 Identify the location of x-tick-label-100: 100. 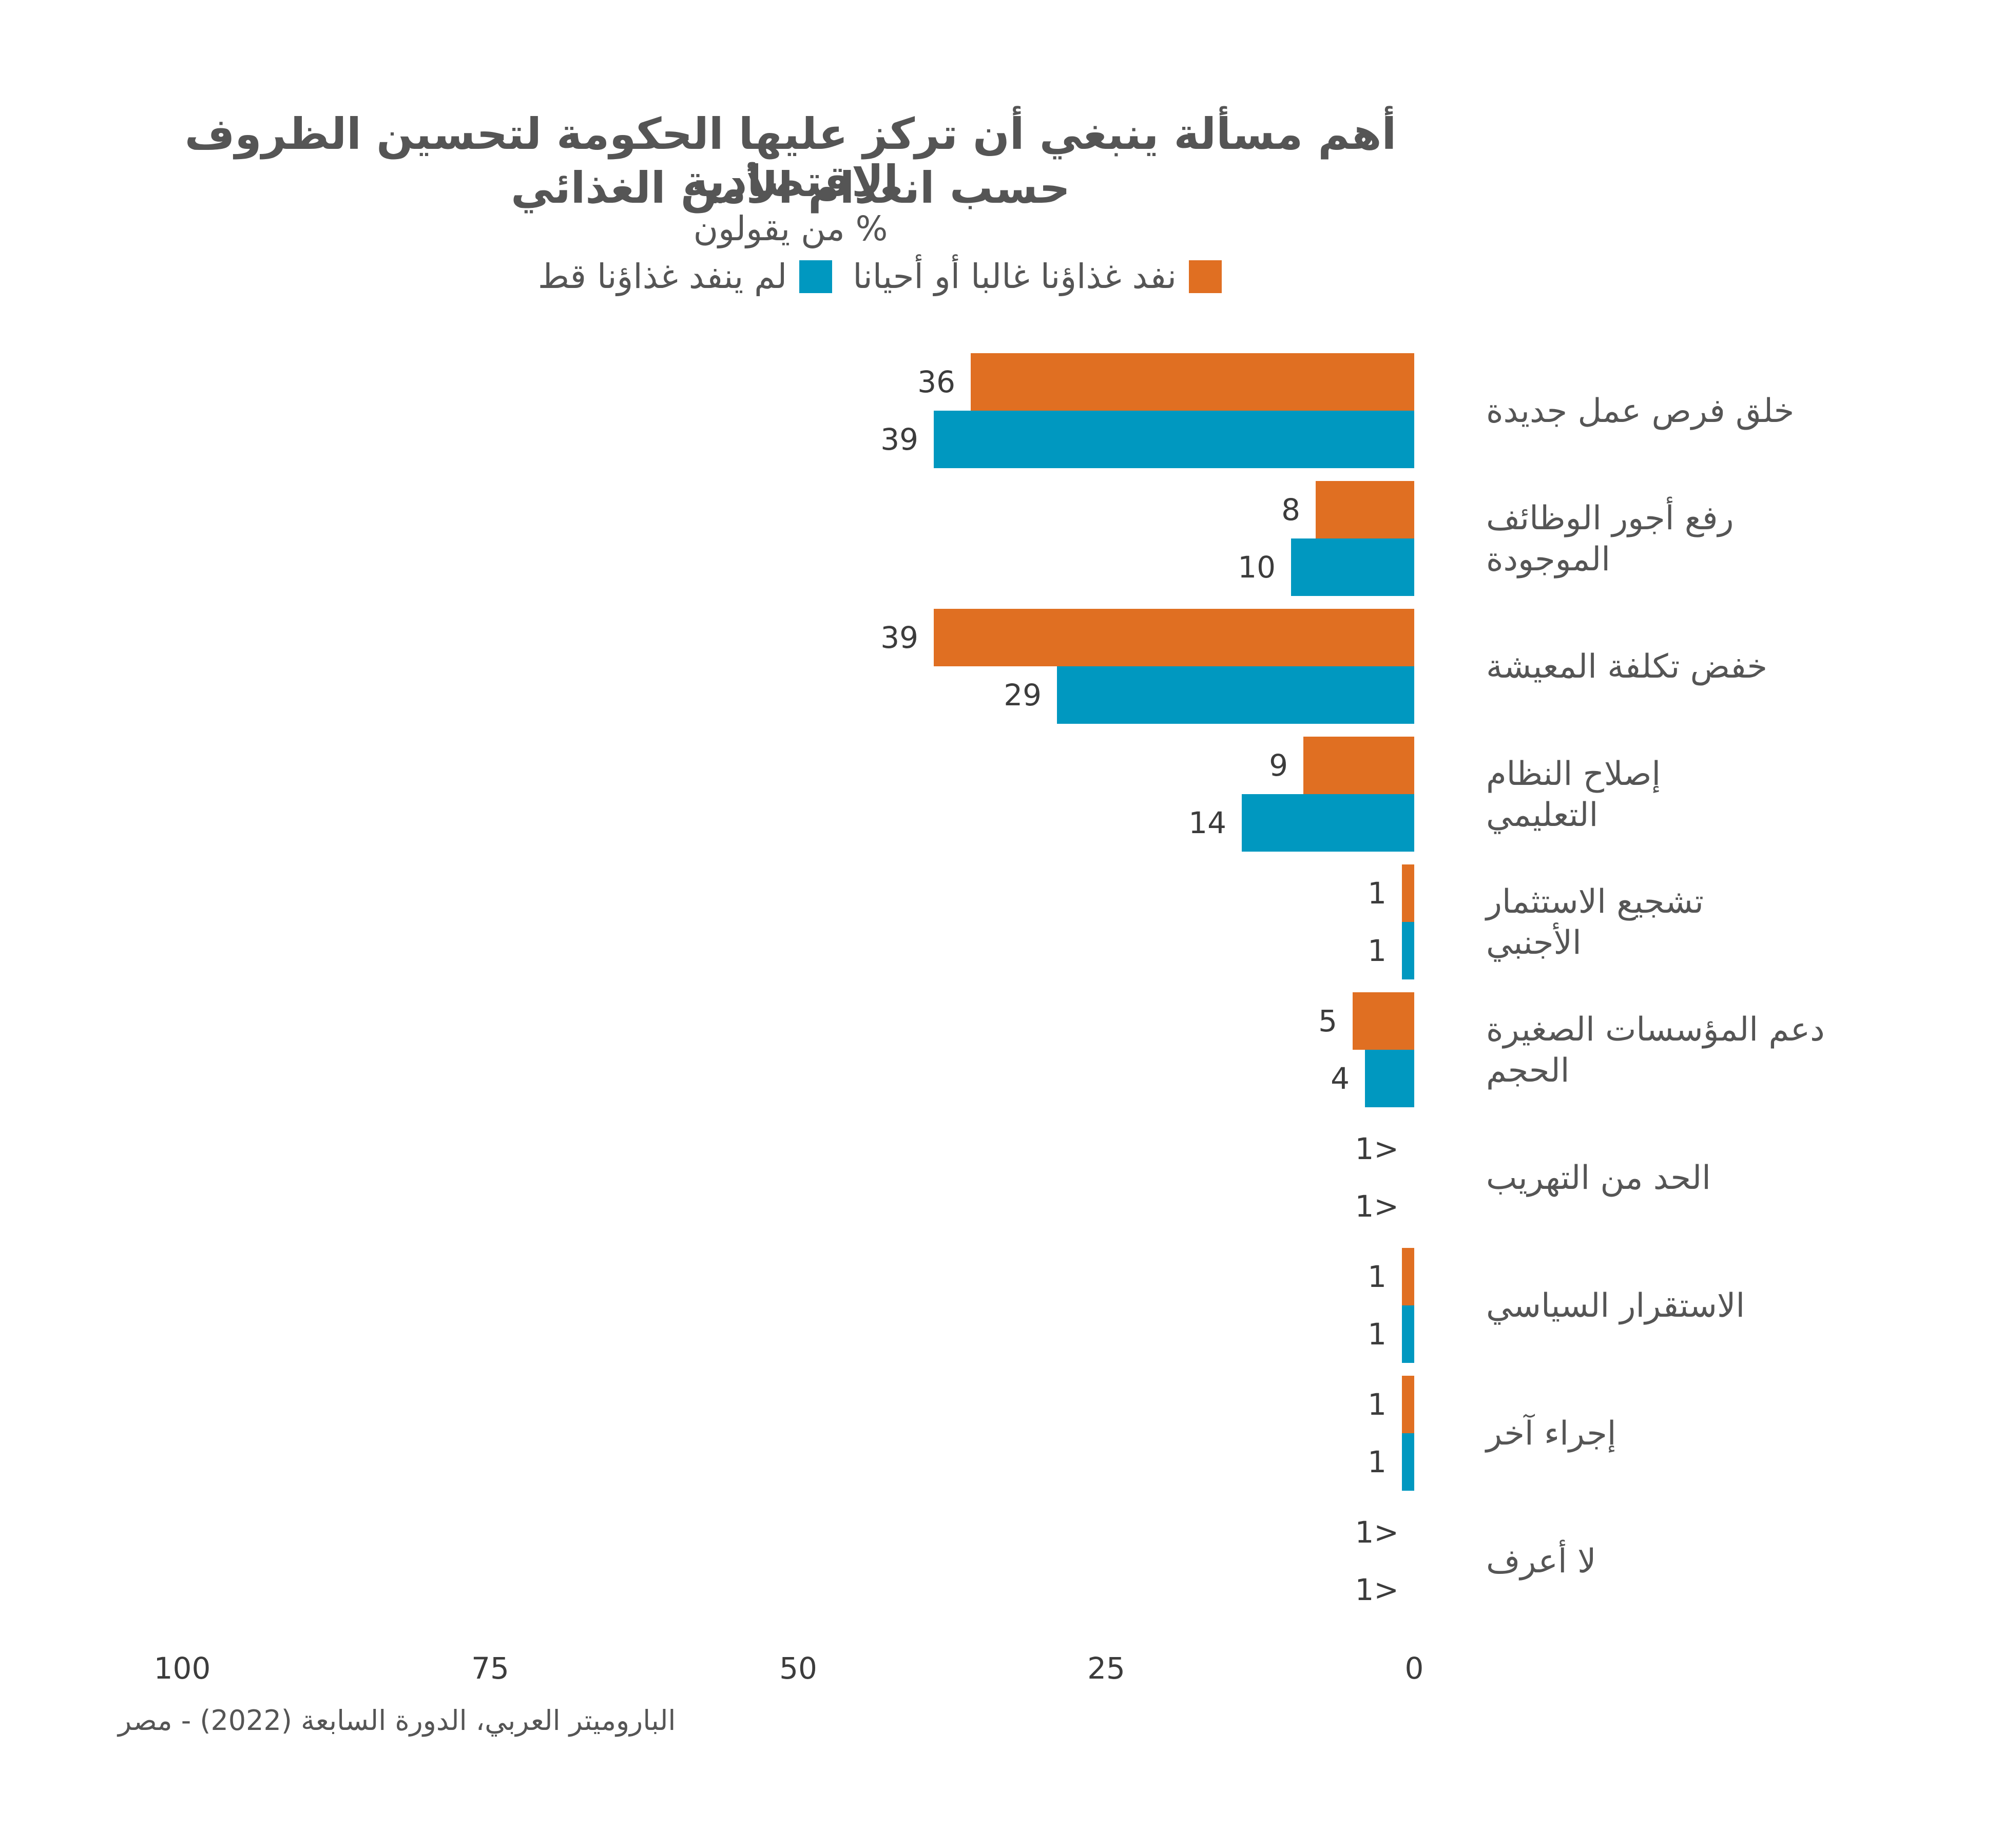
(182, 1668).